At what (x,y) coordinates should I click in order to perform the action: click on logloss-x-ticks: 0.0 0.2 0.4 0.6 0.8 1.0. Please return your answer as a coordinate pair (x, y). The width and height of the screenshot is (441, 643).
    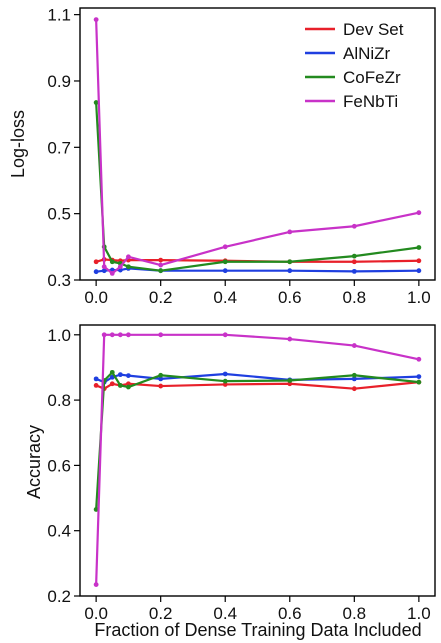
    Looking at the image, I should click on (257, 293).